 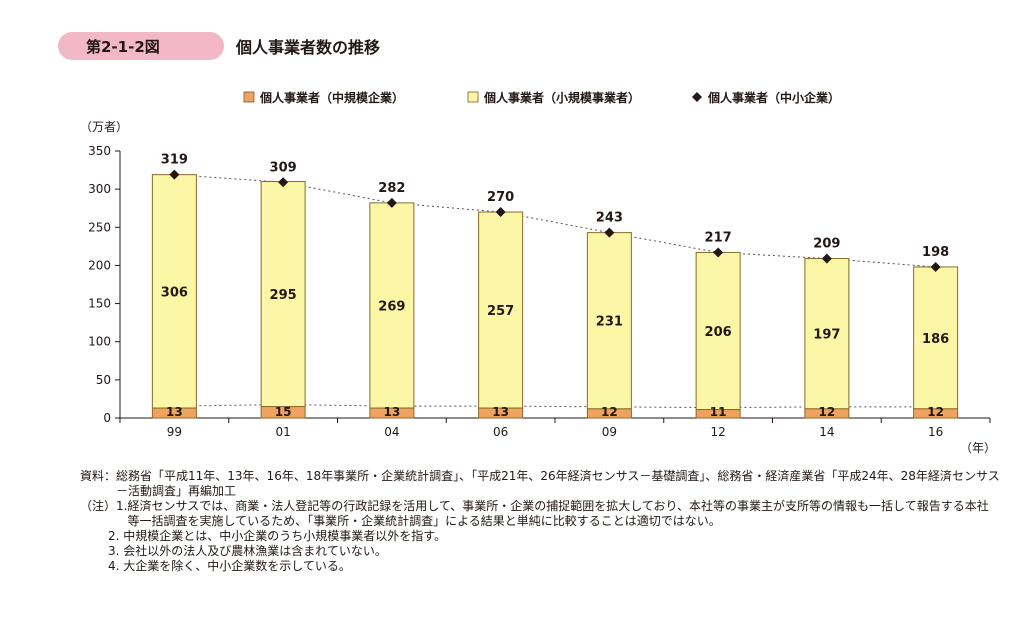 I want to click on data-label-small-scale: 306, so click(x=174, y=292).